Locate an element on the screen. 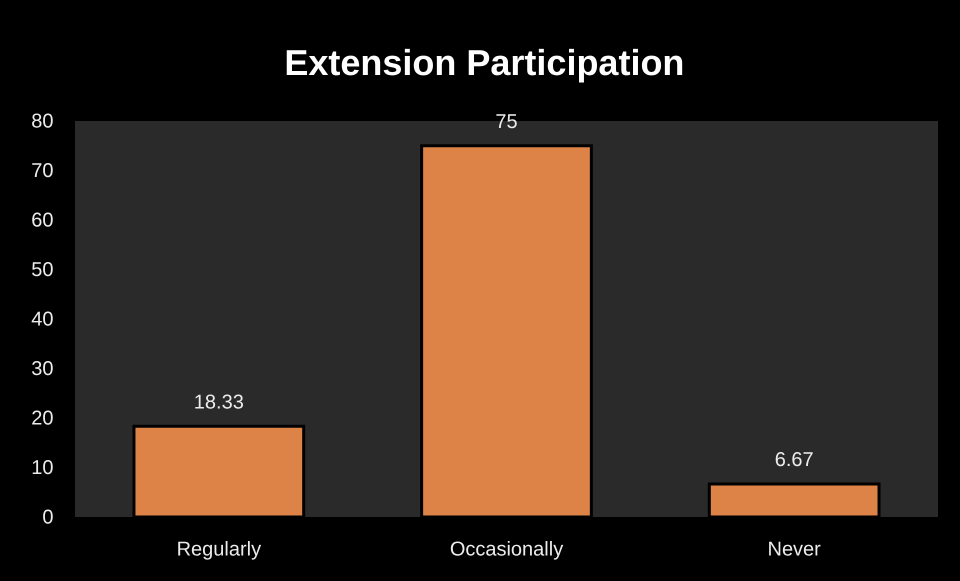  x-tick-label: Regularly is located at coordinates (219, 549).